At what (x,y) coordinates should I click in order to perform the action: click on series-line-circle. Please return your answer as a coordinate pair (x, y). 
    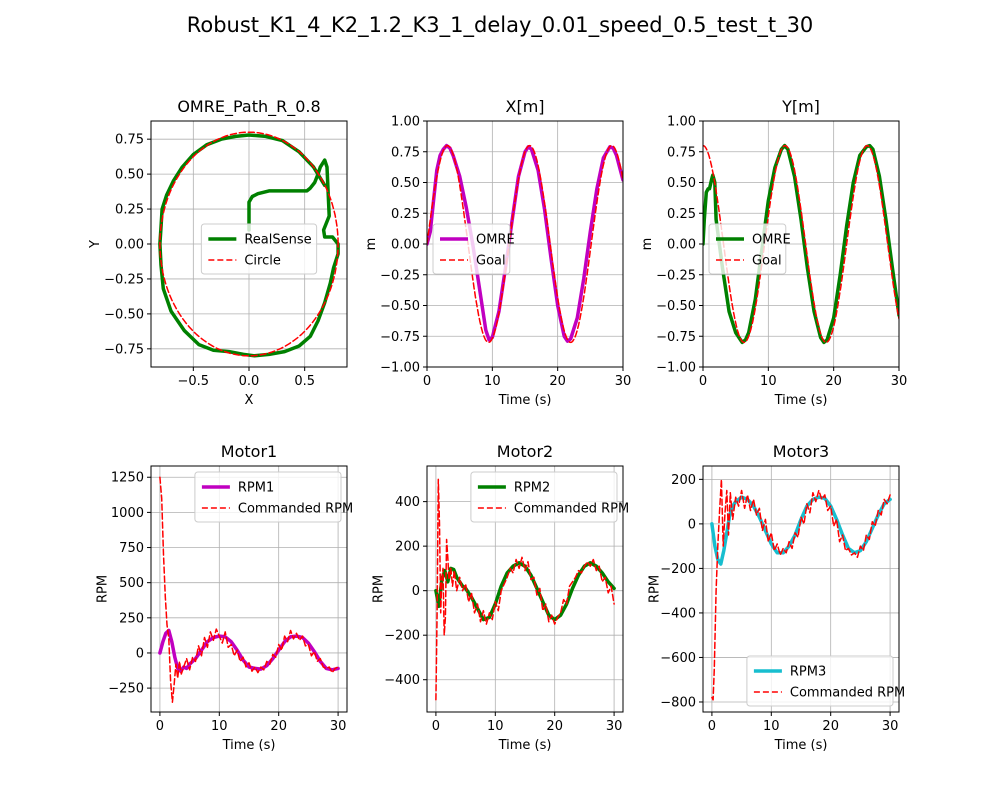
    Looking at the image, I should click on (249, 244).